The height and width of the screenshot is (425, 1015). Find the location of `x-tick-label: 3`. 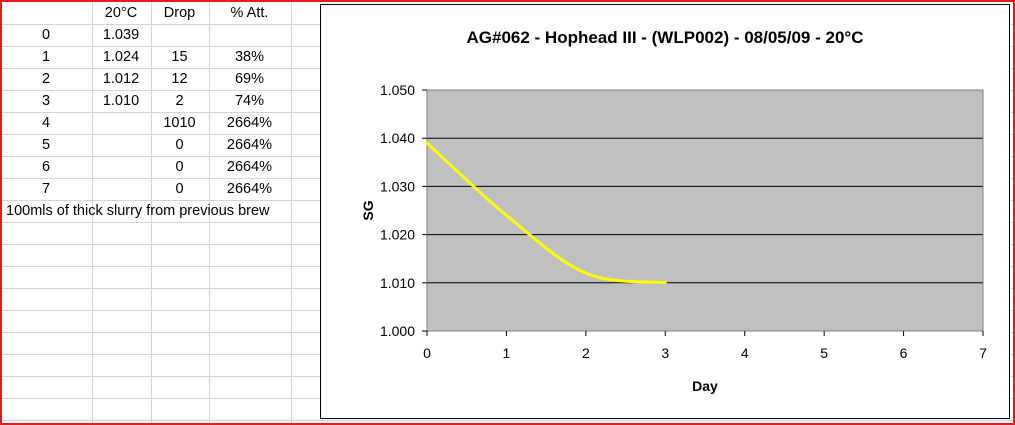

x-tick-label: 3 is located at coordinates (665, 353).